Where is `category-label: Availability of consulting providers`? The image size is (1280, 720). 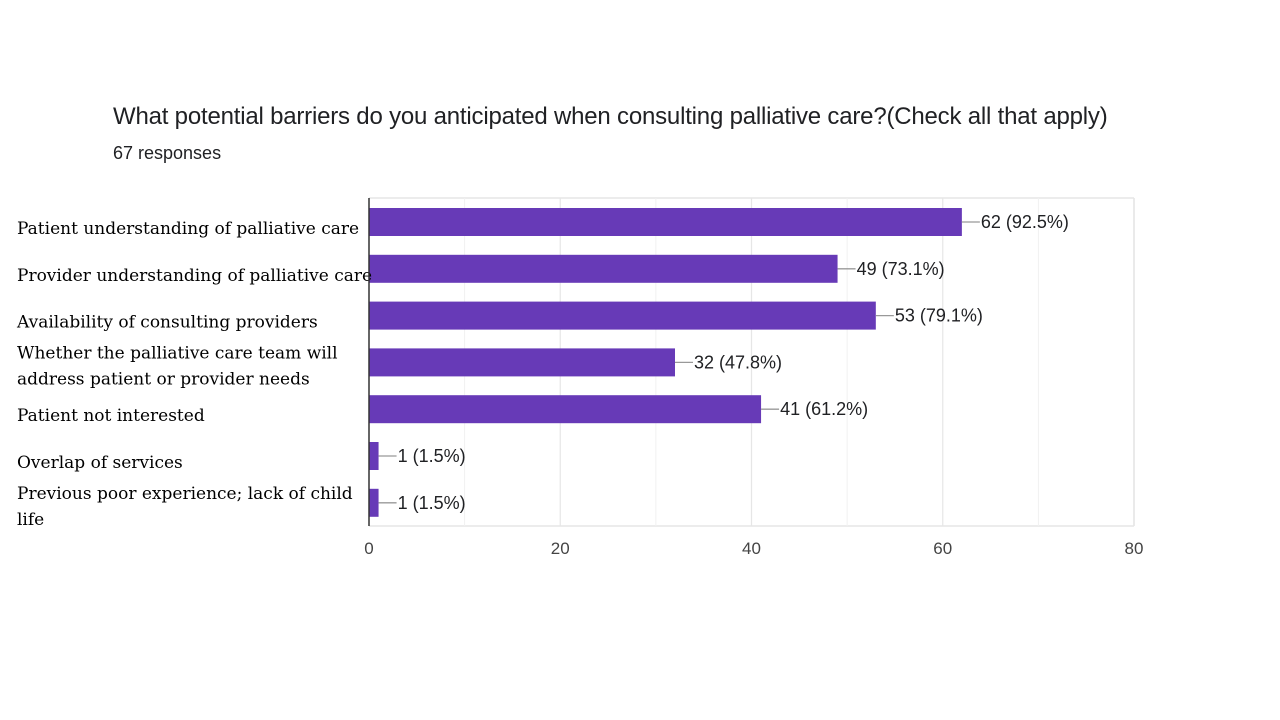 category-label: Availability of consulting providers is located at coordinates (167, 323).